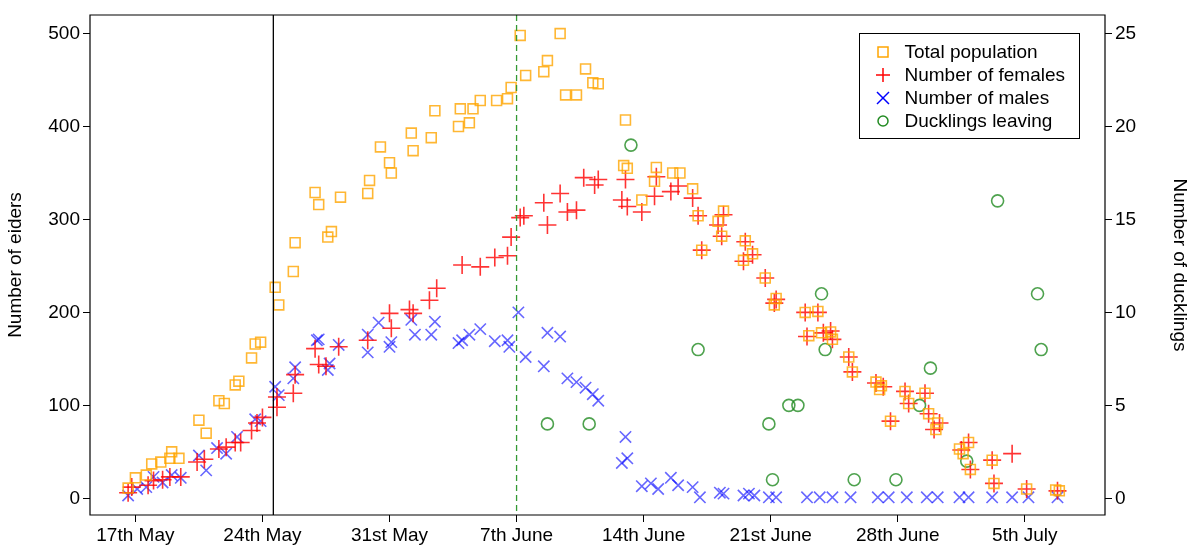 The image size is (1195, 553). What do you see at coordinates (971, 51) in the screenshot?
I see `legend-label: Total population` at bounding box center [971, 51].